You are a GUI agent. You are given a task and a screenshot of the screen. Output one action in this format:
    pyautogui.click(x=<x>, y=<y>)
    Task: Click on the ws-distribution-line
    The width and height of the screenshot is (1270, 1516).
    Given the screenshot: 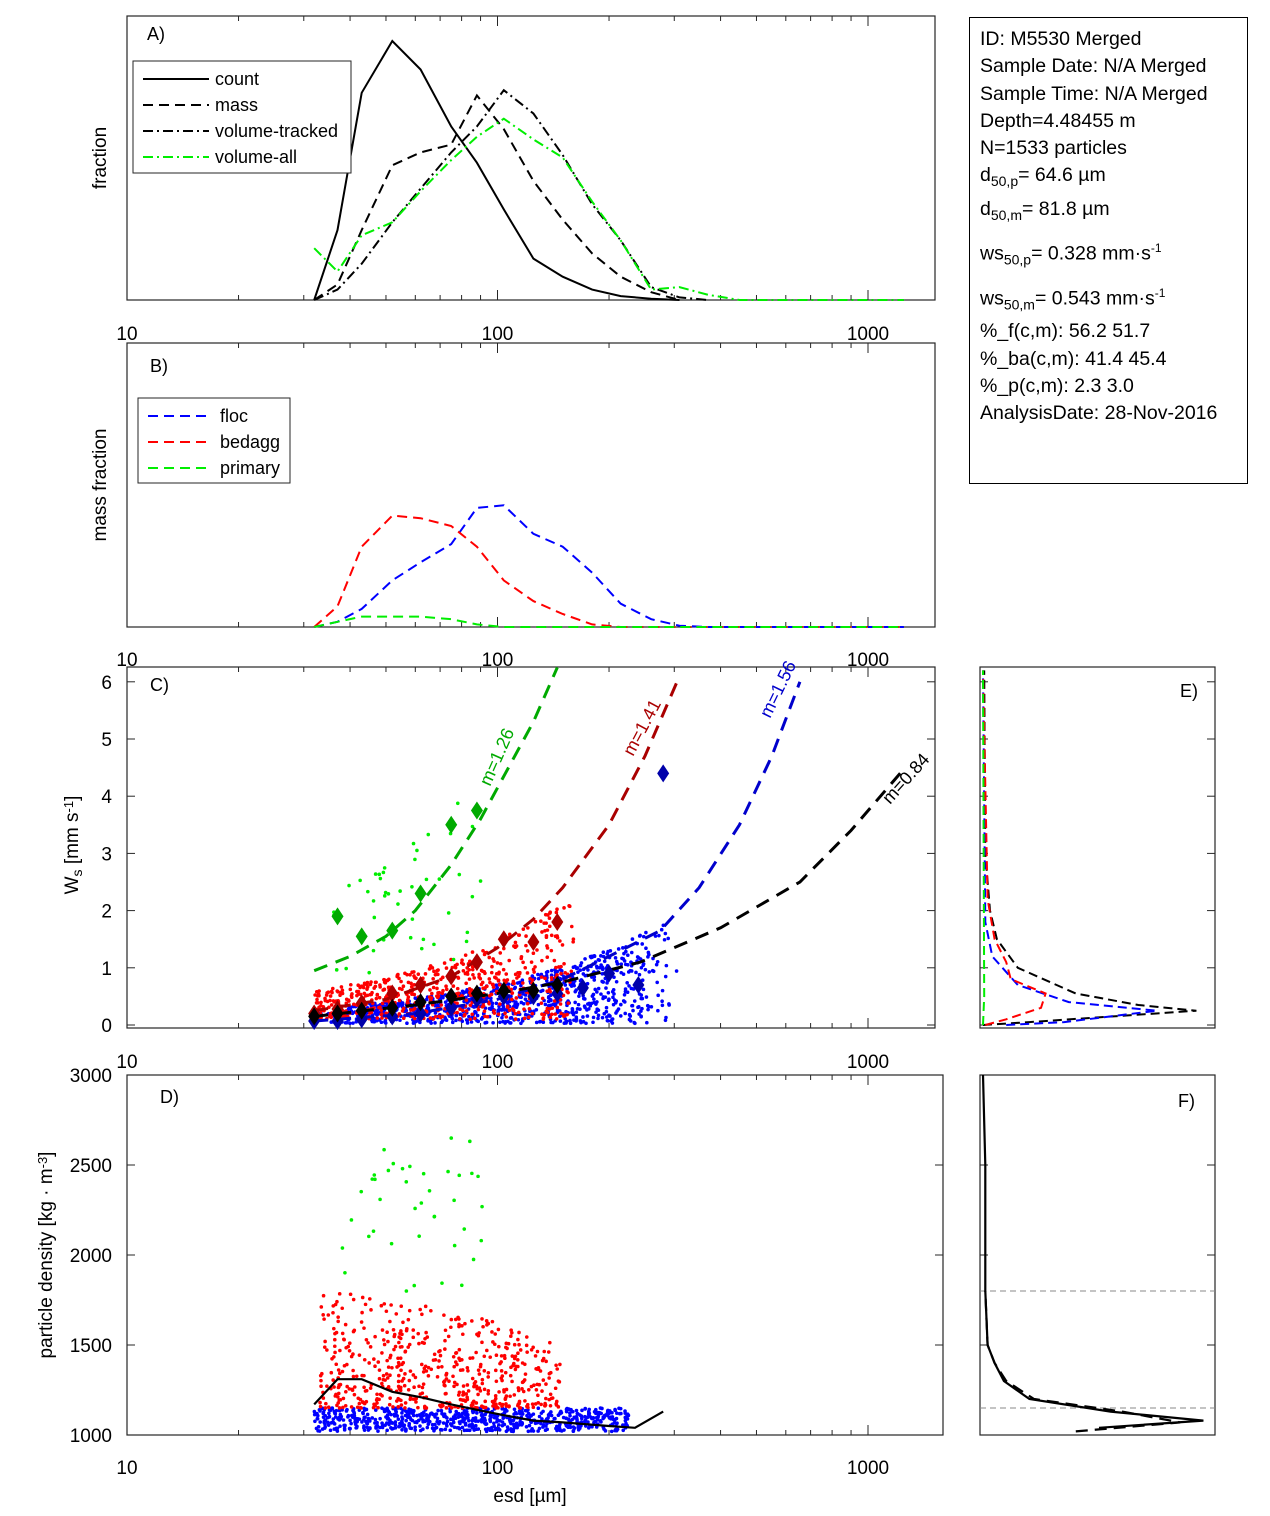 What is the action you would take?
    pyautogui.click(x=984, y=848)
    